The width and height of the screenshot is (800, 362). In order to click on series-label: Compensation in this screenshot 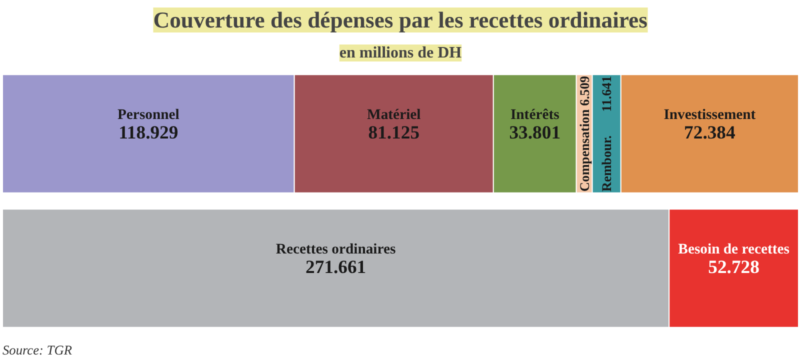, I will do `click(584, 150)`.